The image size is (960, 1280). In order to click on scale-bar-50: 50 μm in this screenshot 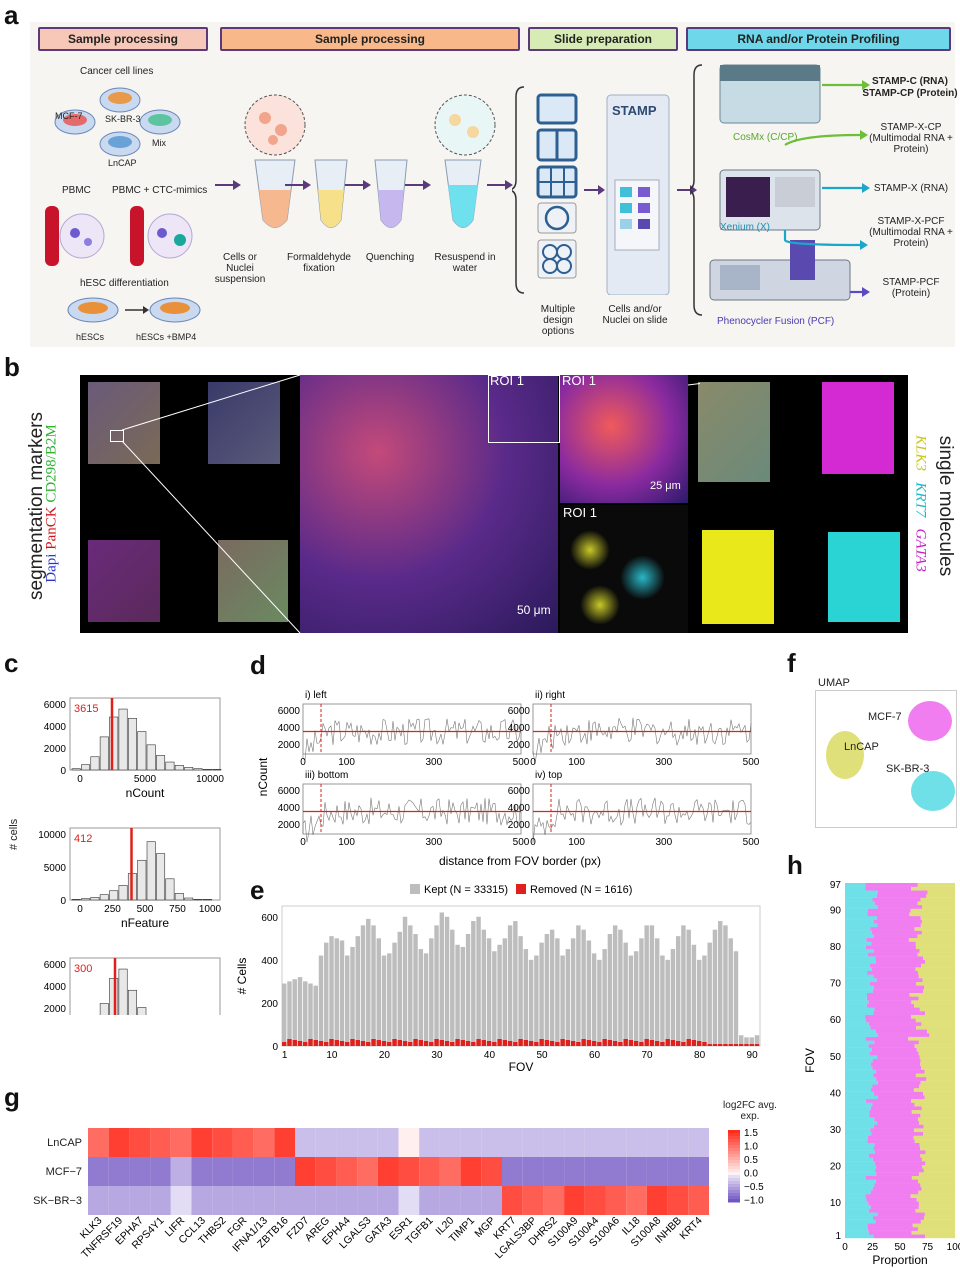, I will do `click(534, 610)`.